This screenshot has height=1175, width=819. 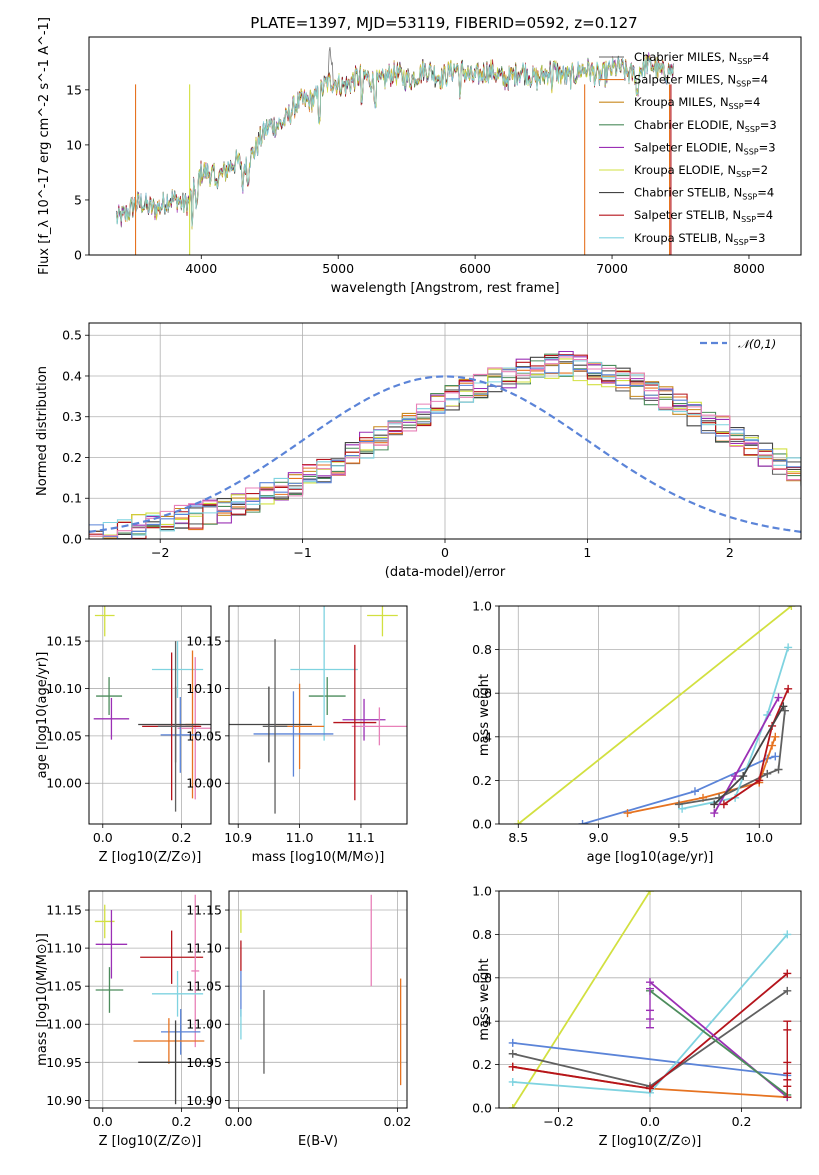 What do you see at coordinates (398, 1121) in the screenshot?
I see `tick-label-x: 0.02` at bounding box center [398, 1121].